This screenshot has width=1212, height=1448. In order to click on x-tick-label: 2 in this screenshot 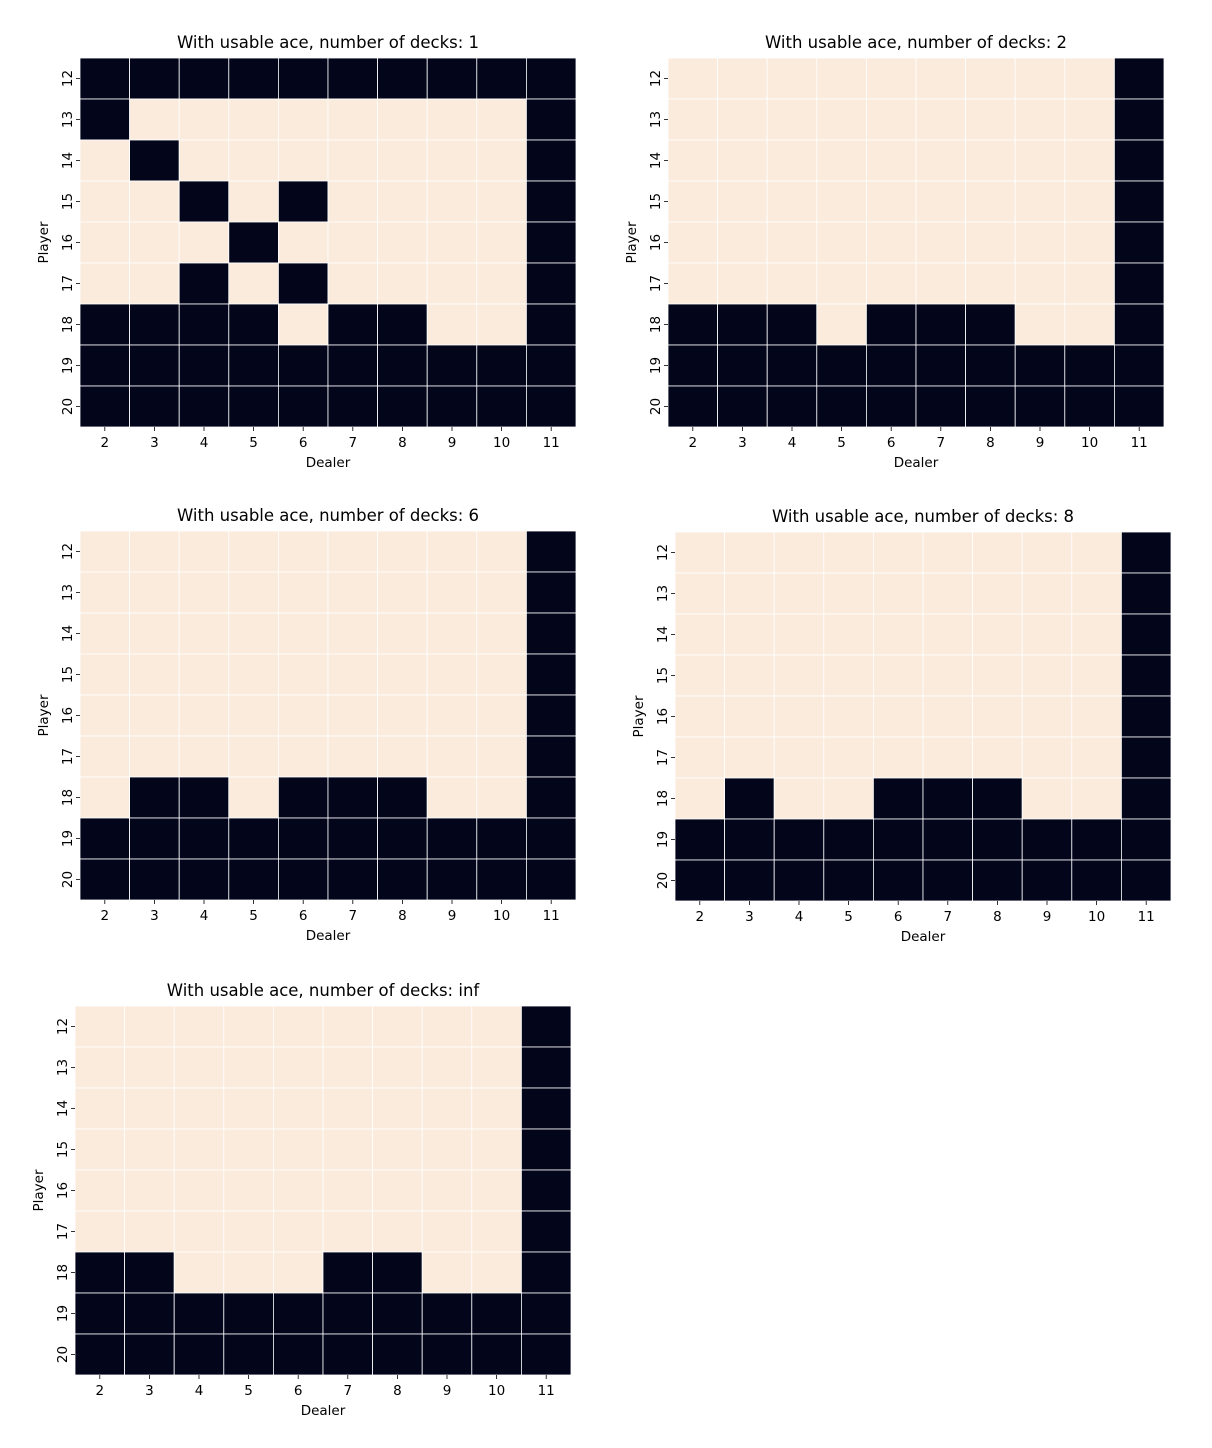, I will do `click(100, 1391)`.